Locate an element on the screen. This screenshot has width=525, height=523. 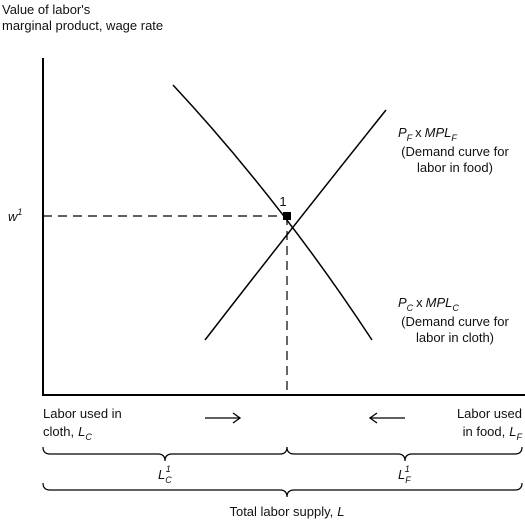
wage-label: w1 is located at coordinates (15, 215).